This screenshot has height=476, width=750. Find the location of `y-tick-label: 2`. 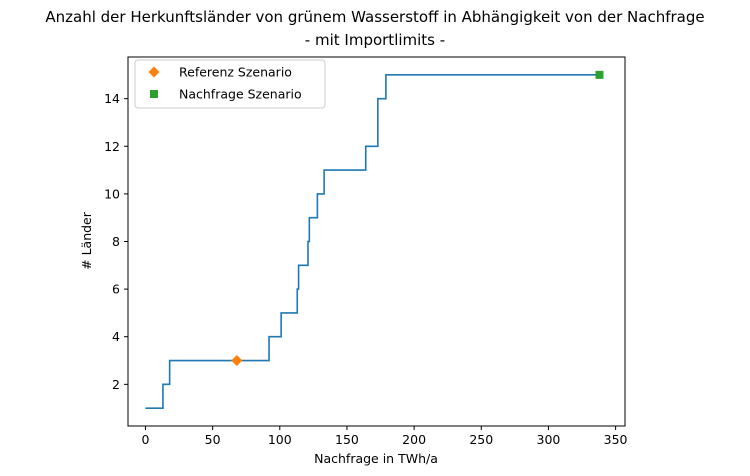

y-tick-label: 2 is located at coordinates (116, 384).